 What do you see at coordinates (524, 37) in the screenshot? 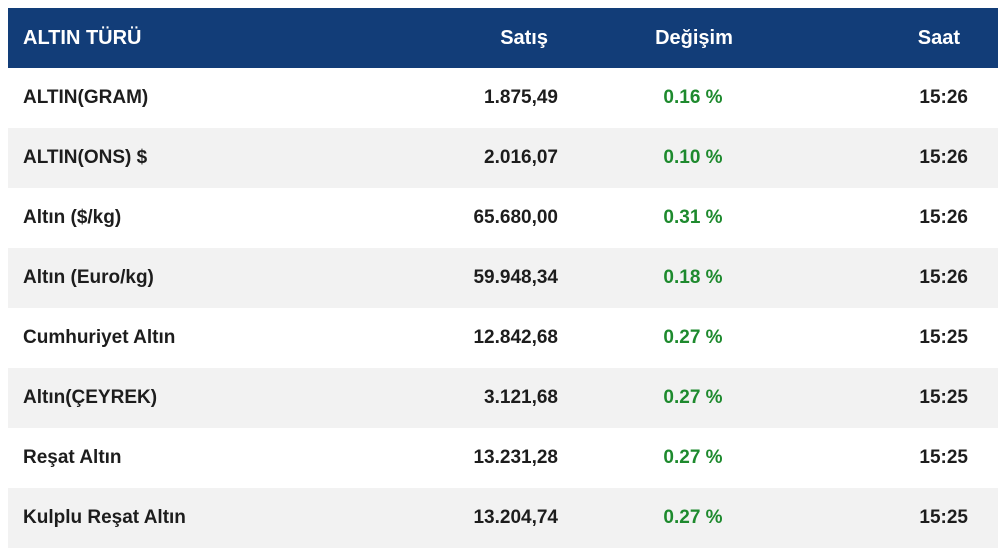
I see `header-sell: Satış` at bounding box center [524, 37].